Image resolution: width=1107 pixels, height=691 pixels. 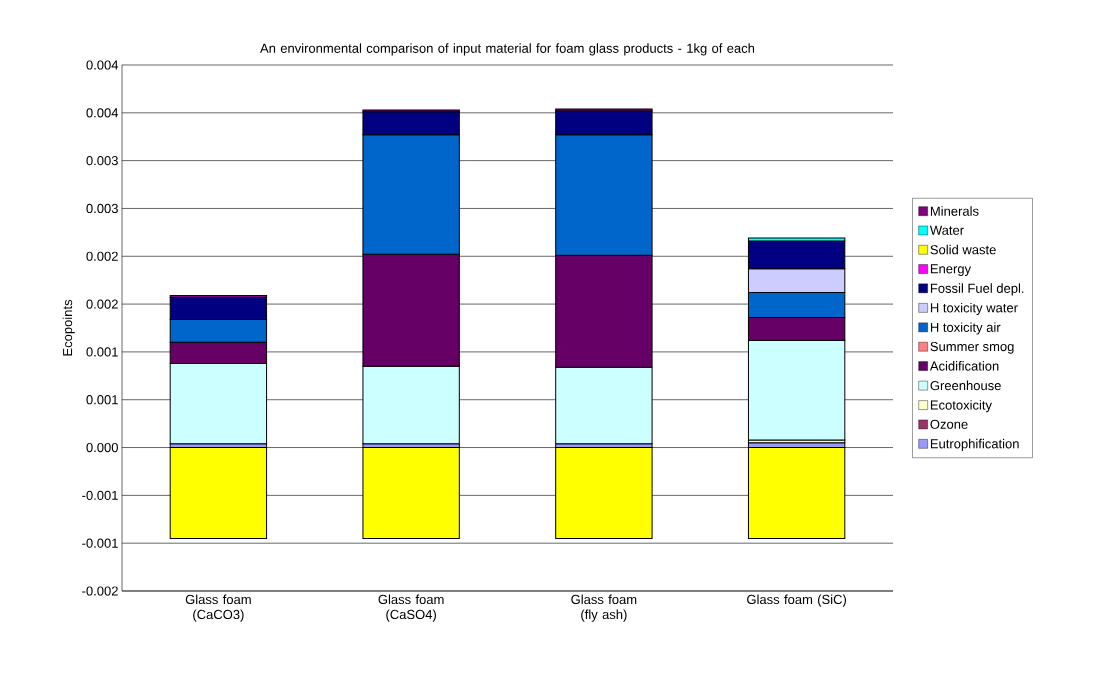 What do you see at coordinates (963, 249) in the screenshot?
I see `legend-label: Solid waste` at bounding box center [963, 249].